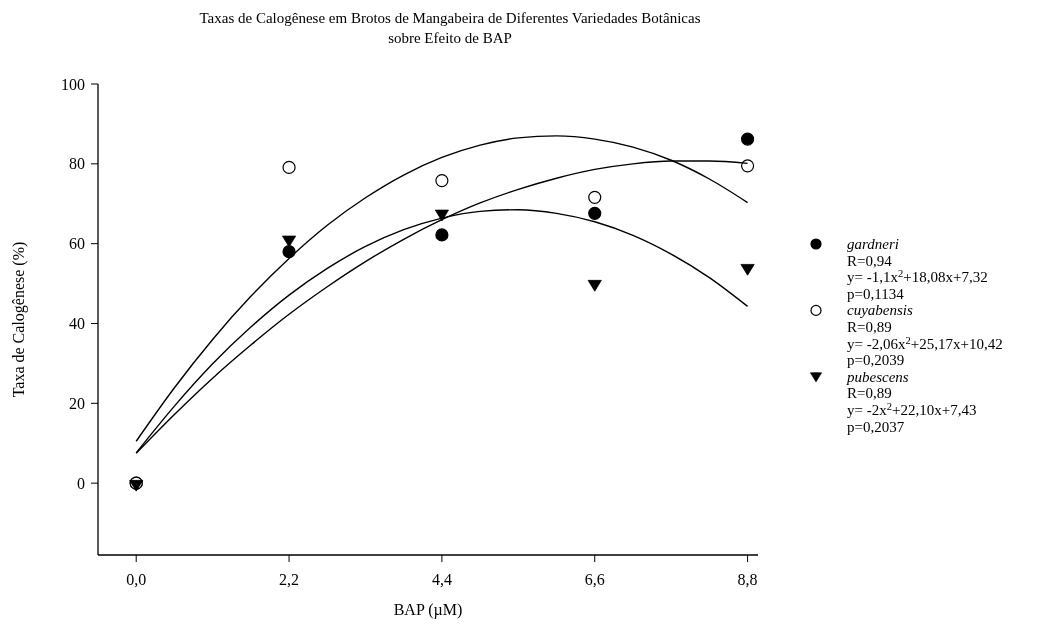  I want to click on text: y= -2x$^{2}$+22,10x+7,43, so click(912, 409).